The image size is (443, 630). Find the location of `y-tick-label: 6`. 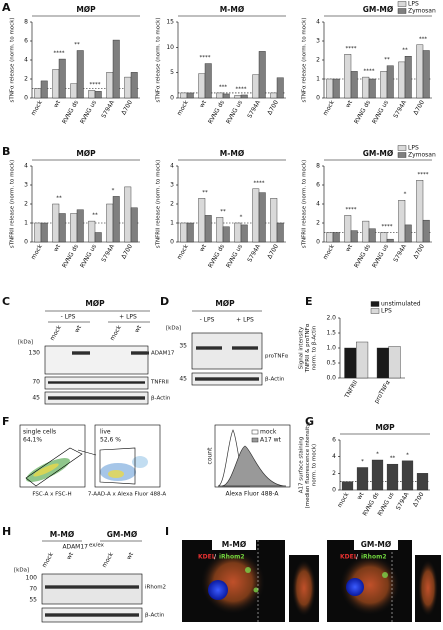

y-tick-label: 6 is located at coordinates (334, 440).